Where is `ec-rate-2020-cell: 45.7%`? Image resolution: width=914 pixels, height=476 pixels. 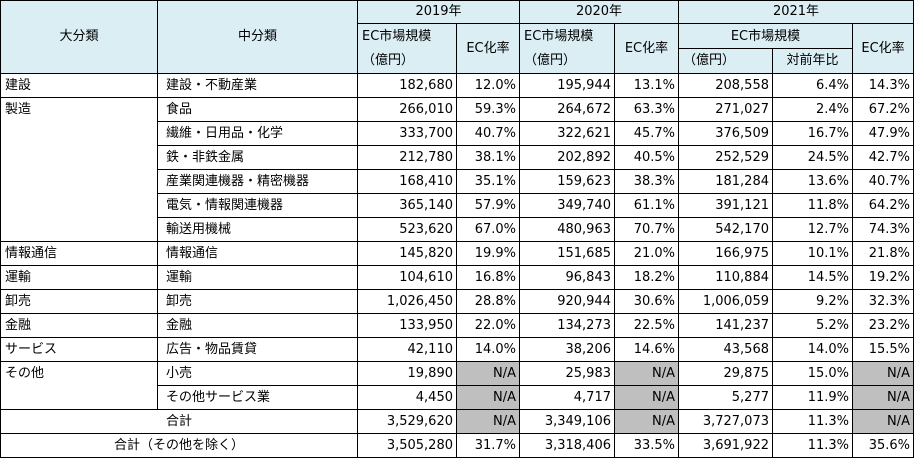
ec-rate-2020-cell: 45.7% is located at coordinates (646, 133).